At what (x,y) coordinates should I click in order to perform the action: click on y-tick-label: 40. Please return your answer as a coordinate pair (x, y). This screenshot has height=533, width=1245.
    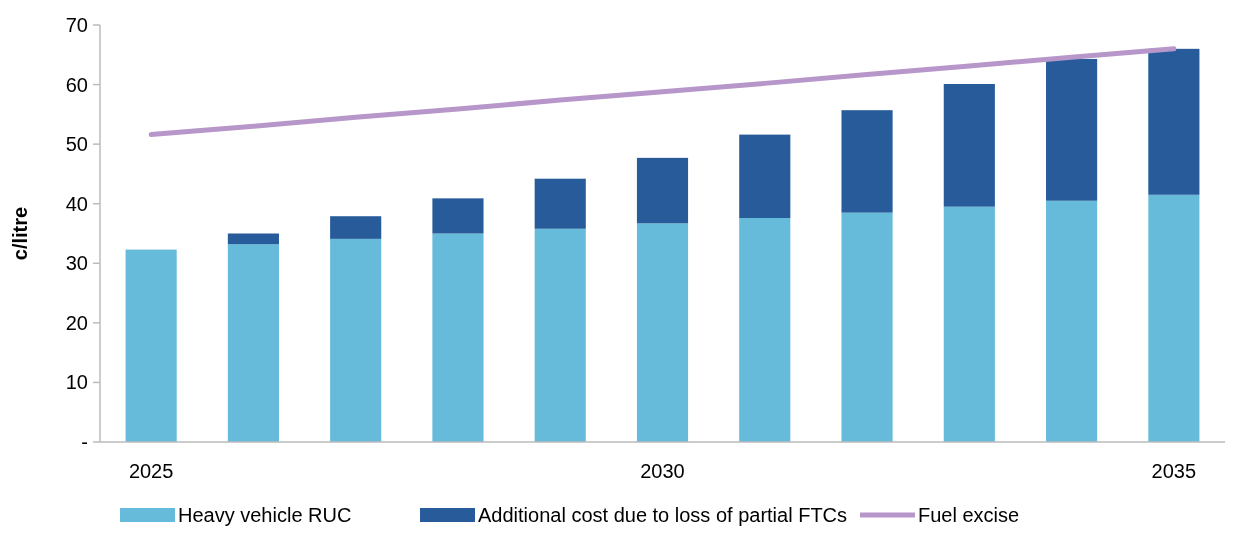
    Looking at the image, I should click on (76, 203).